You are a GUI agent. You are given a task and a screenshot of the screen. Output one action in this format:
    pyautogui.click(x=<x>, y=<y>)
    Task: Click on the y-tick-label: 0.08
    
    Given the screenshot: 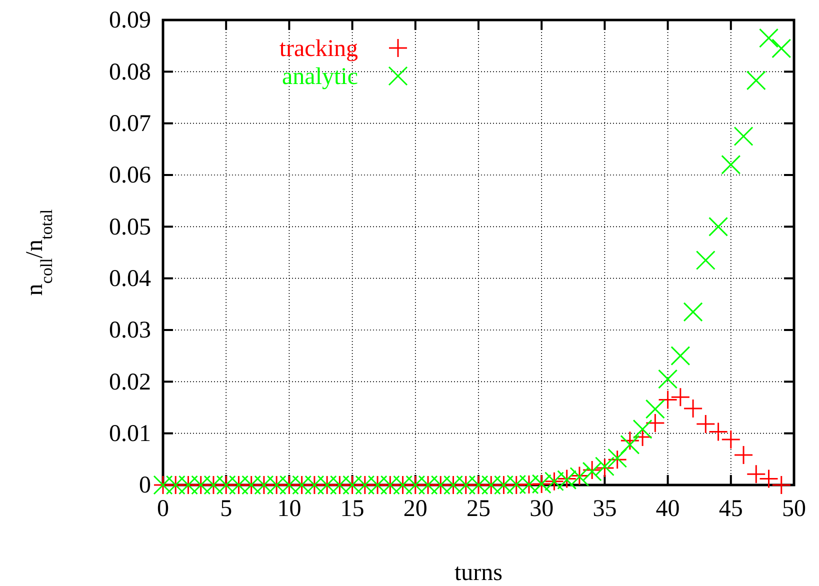 What is the action you would take?
    pyautogui.click(x=130, y=72)
    